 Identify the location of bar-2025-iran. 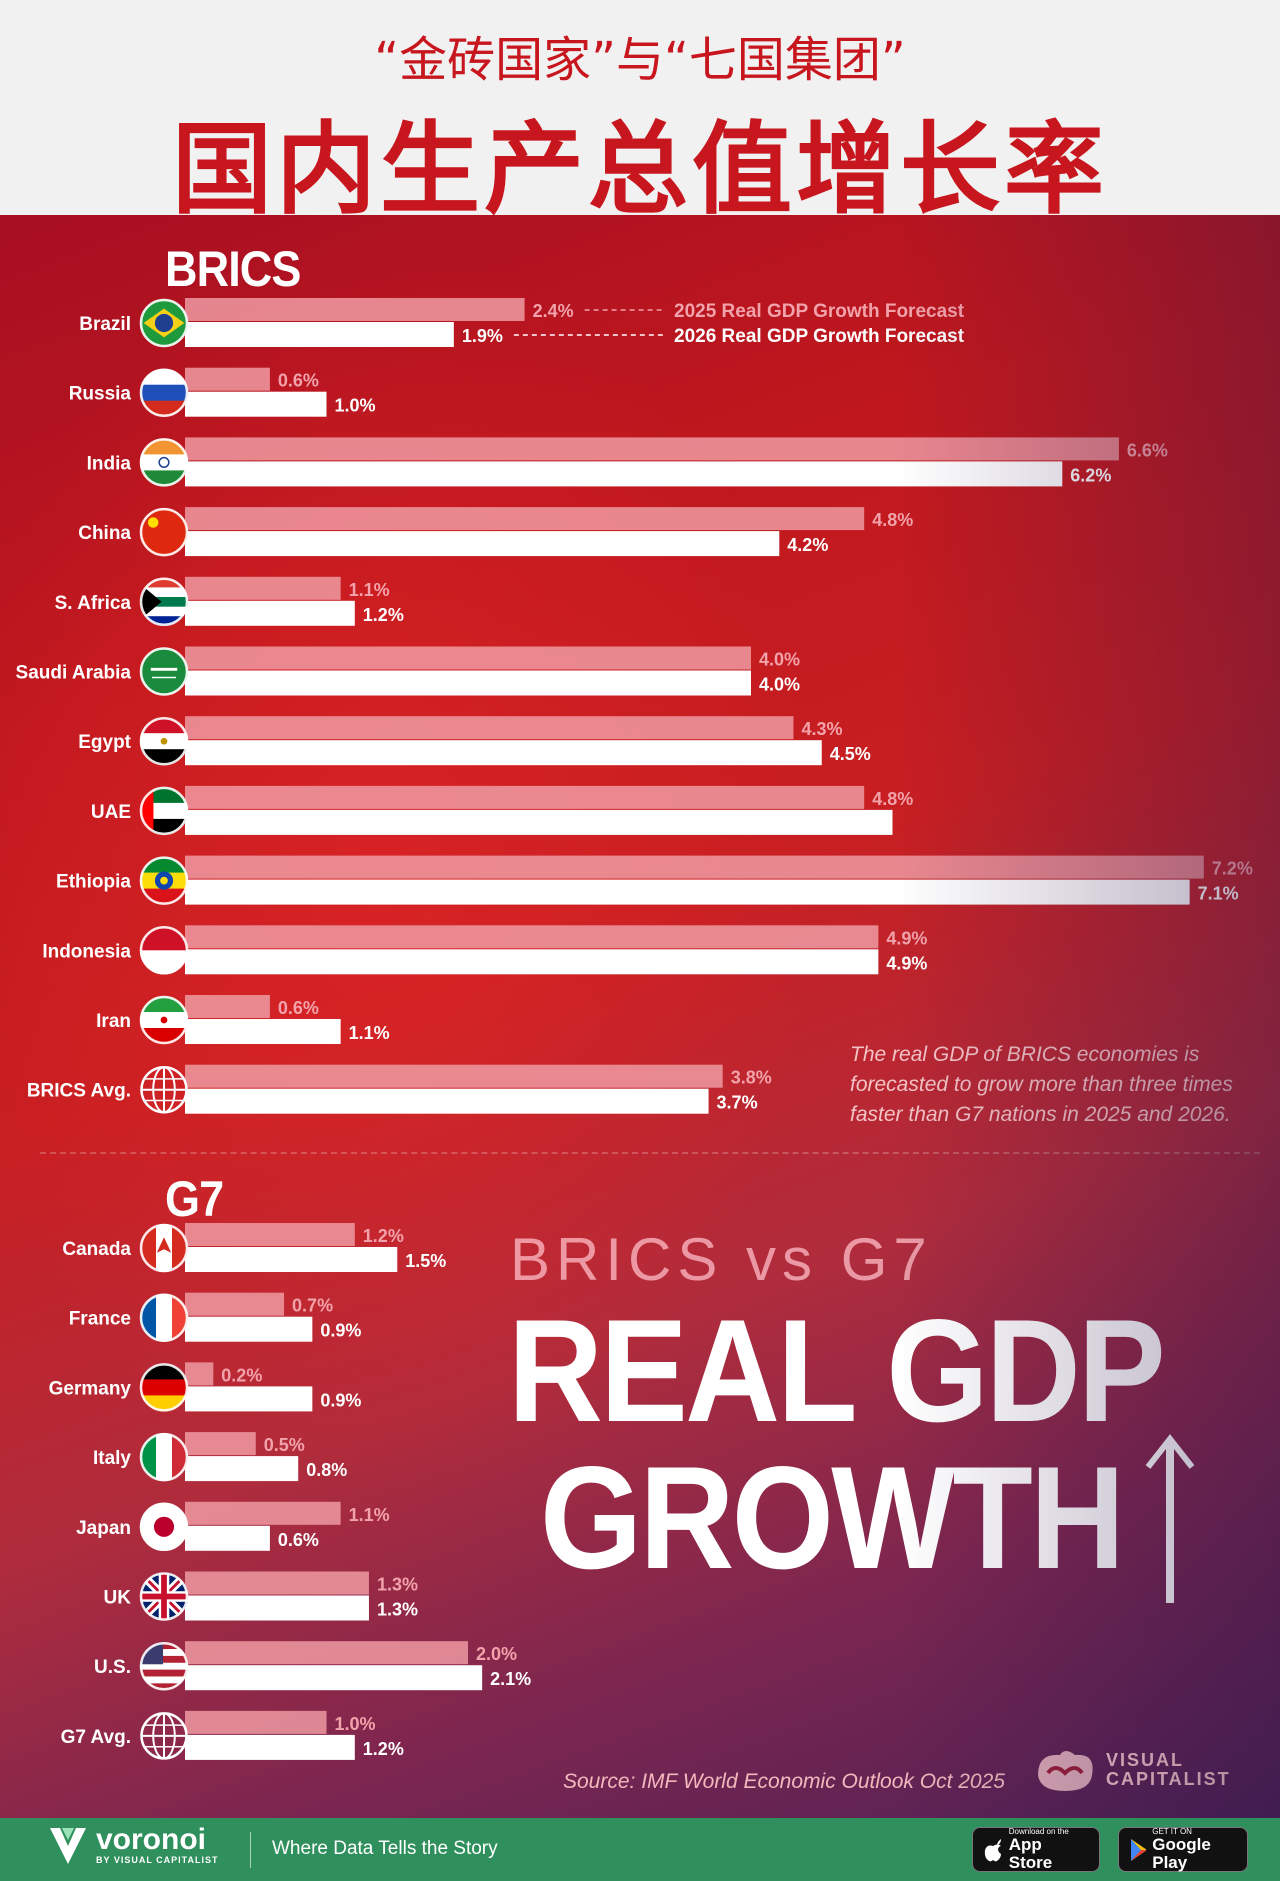
(227, 1006).